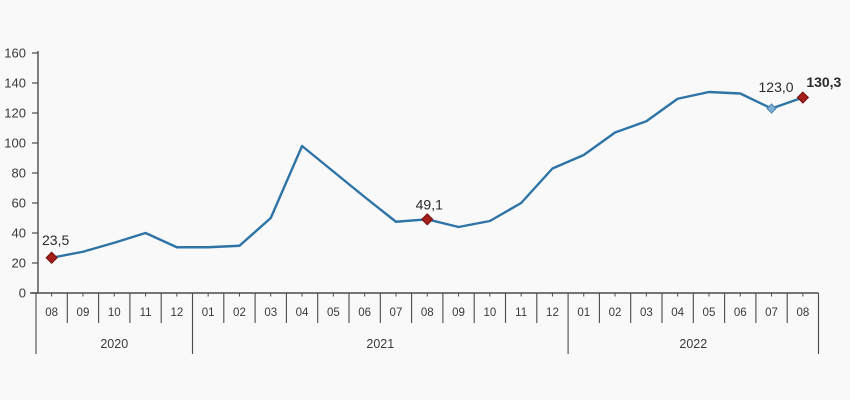 Image resolution: width=850 pixels, height=400 pixels. I want to click on y-axis-tick-label: 160, so click(15, 53).